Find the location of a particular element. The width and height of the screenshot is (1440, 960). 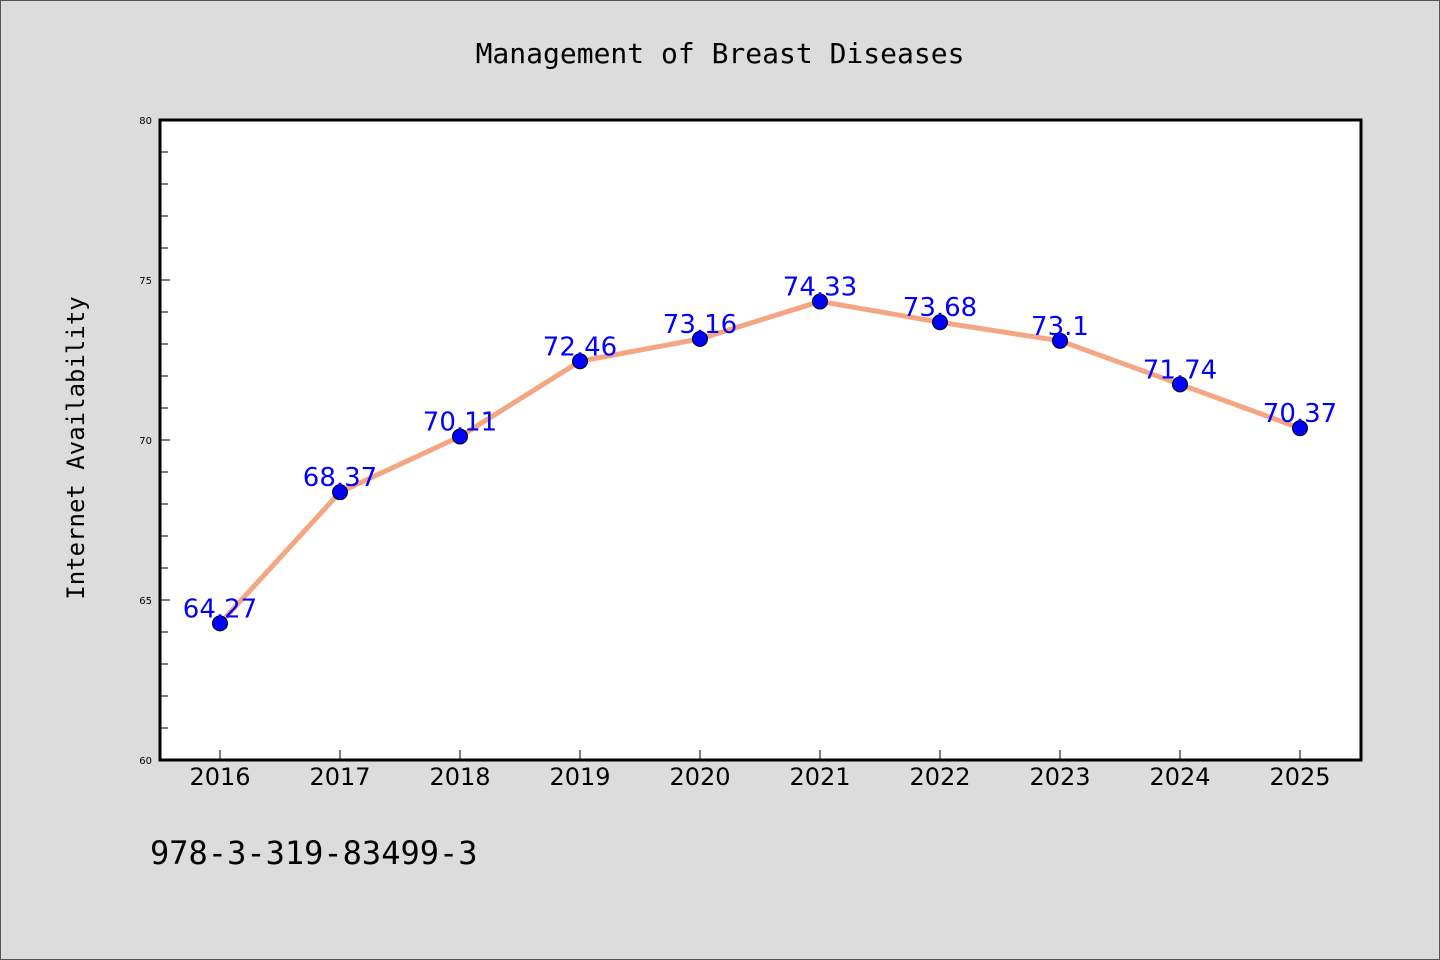

data-label: 71.74 is located at coordinates (1180, 370).